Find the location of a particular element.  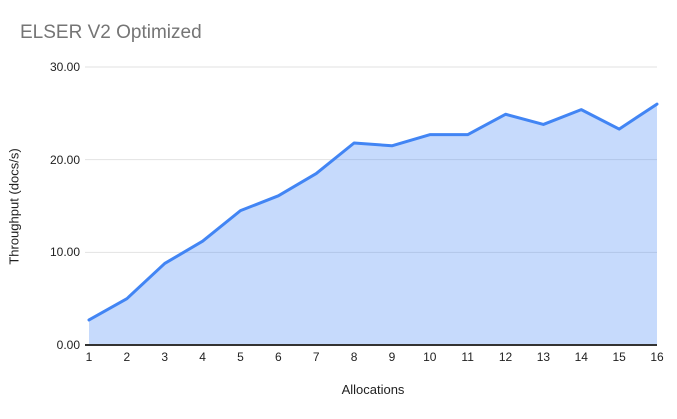

y-tick-label: 10.00 is located at coordinates (64, 252).